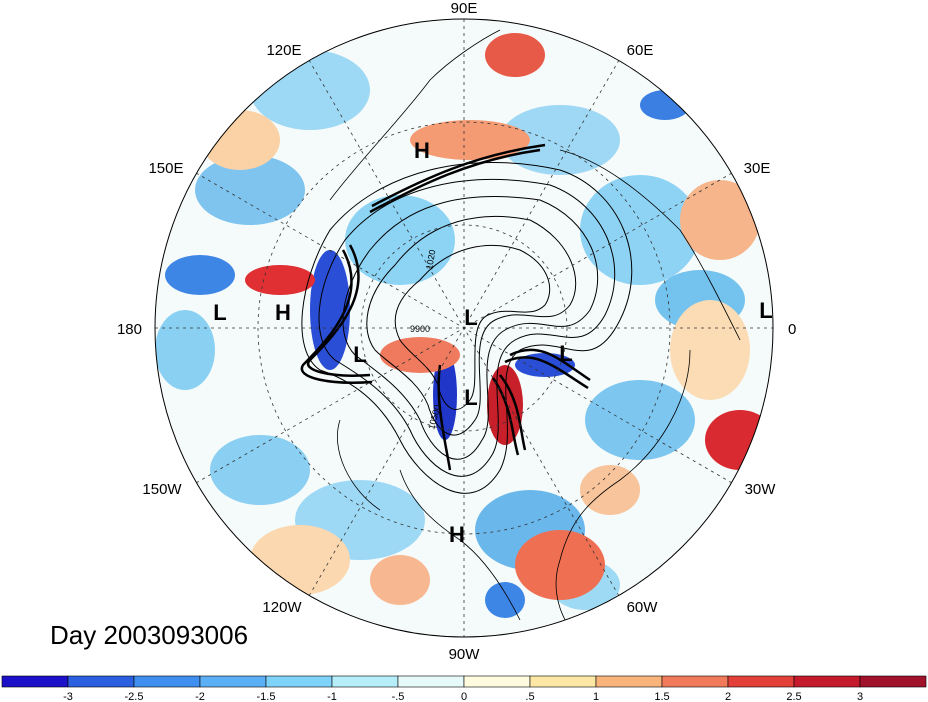 Image resolution: width=928 pixels, height=702 pixels. Describe the element at coordinates (283, 312) in the screenshot. I see `system-high-pacific: H` at that location.